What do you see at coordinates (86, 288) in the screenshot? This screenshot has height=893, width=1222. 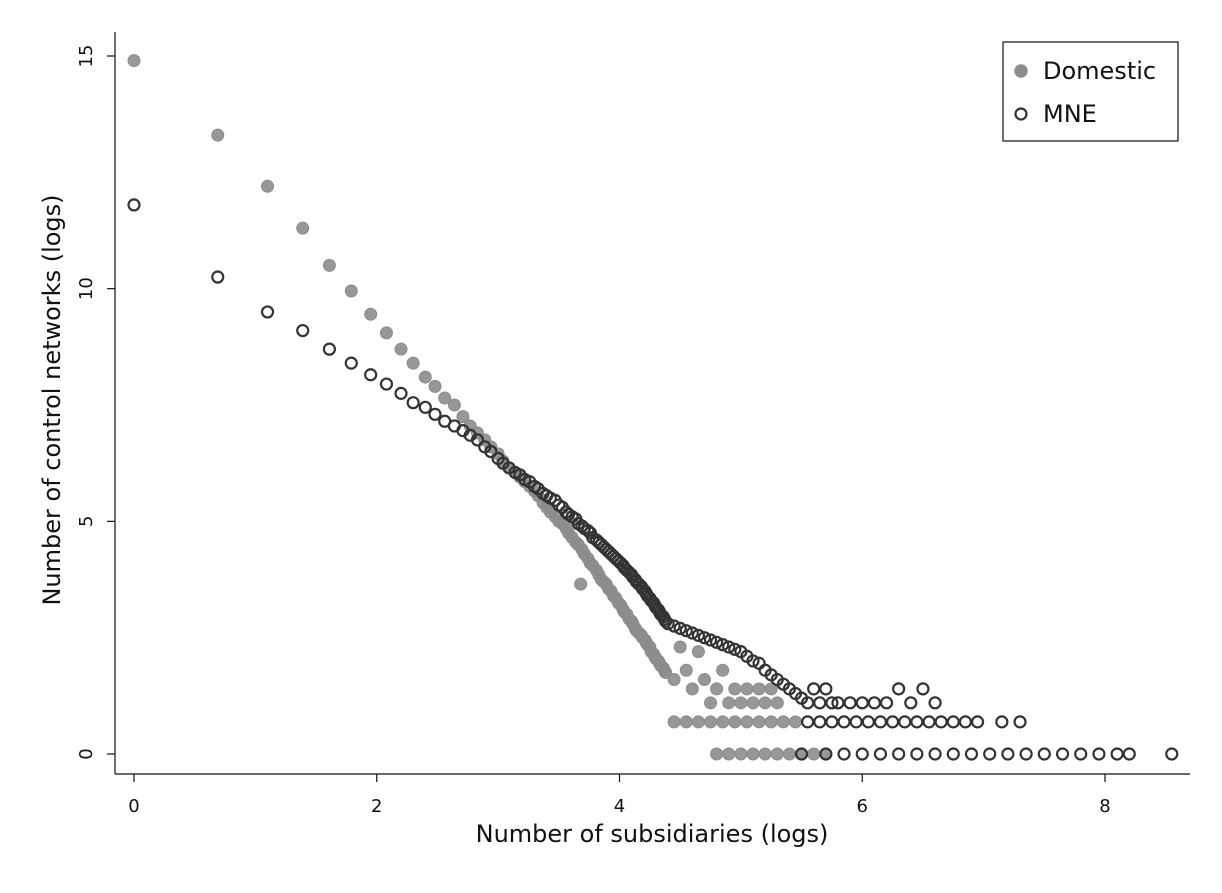 I see `y-tick-label: 10` at bounding box center [86, 288].